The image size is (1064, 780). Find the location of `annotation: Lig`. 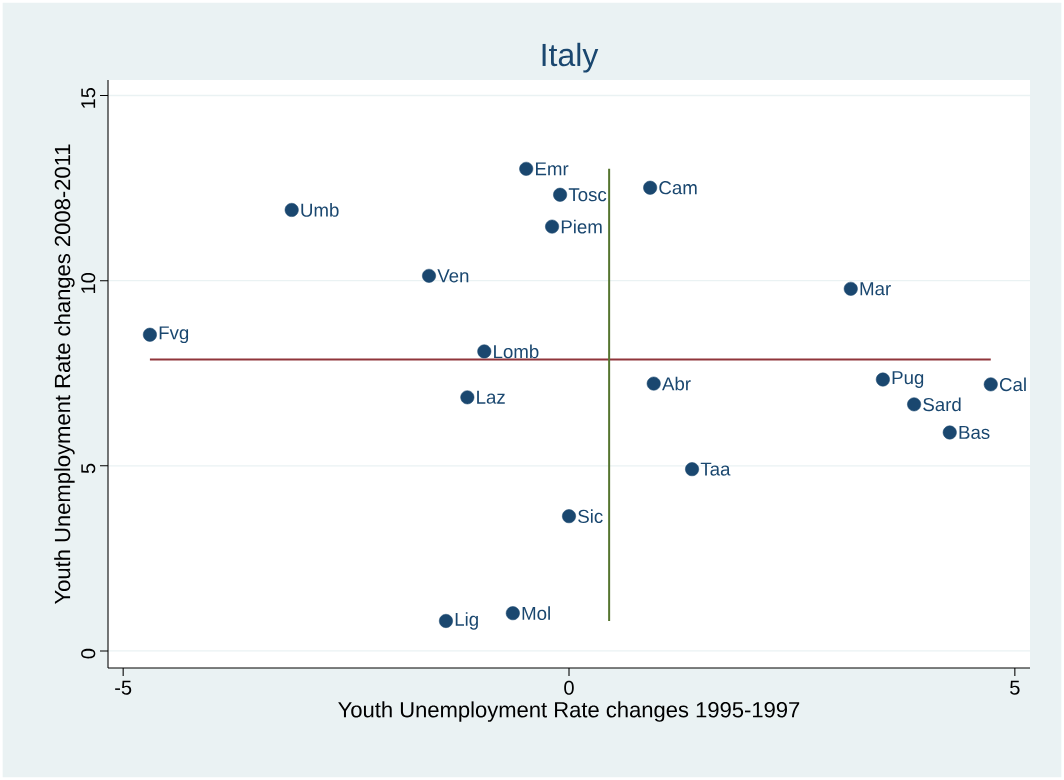

annotation: Lig is located at coordinates (466, 621).